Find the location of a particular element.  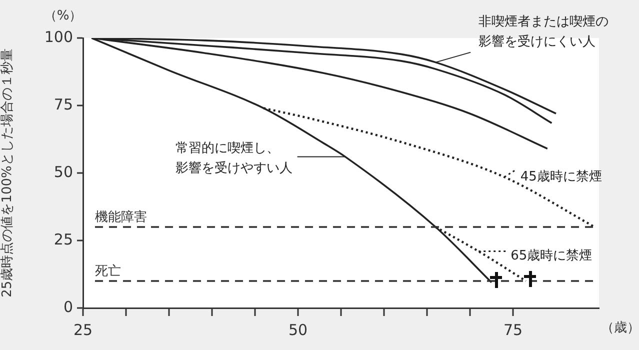

y-tick-label: 0 is located at coordinates (68, 307).